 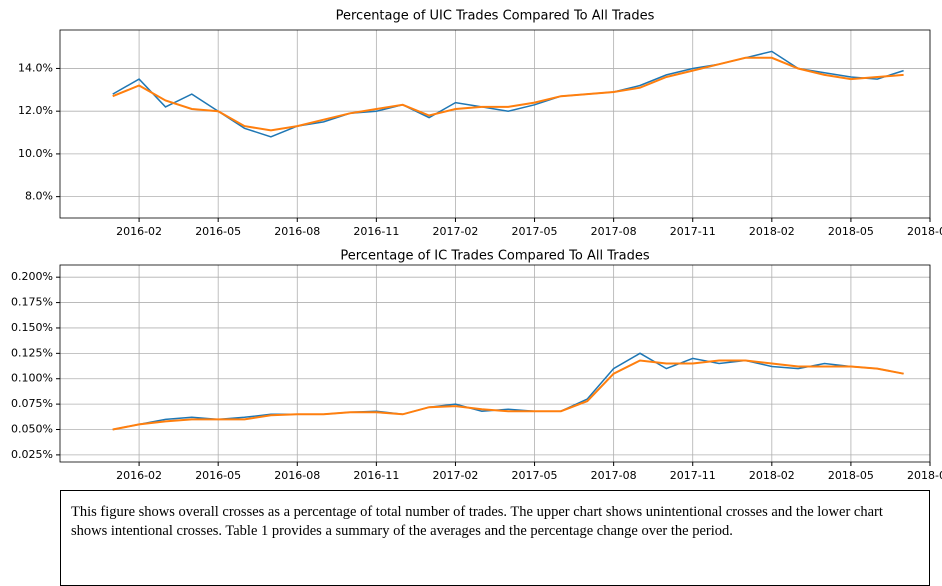 I want to click on y-tick-label: 14.0%, so click(x=35, y=67).